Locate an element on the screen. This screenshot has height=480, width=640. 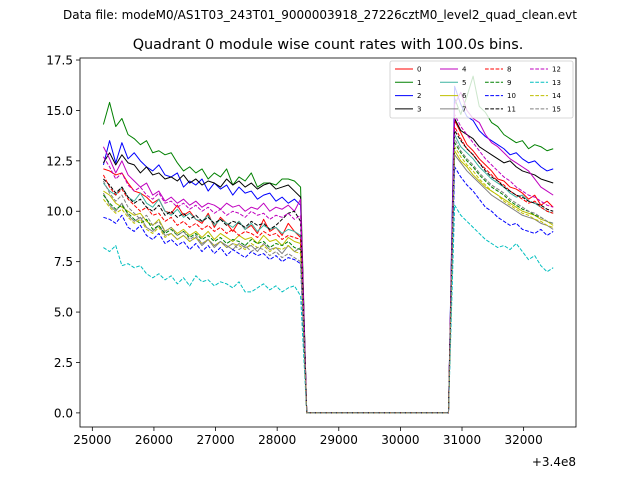
legend-label-3: 3 is located at coordinates (419, 109).